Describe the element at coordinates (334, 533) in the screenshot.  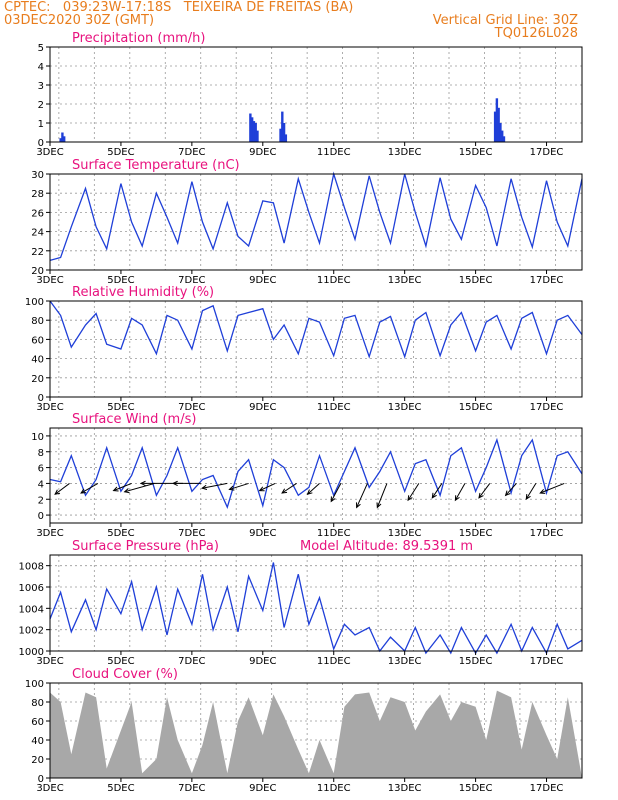
I see `wind-xtick-label: 11DEC` at that location.